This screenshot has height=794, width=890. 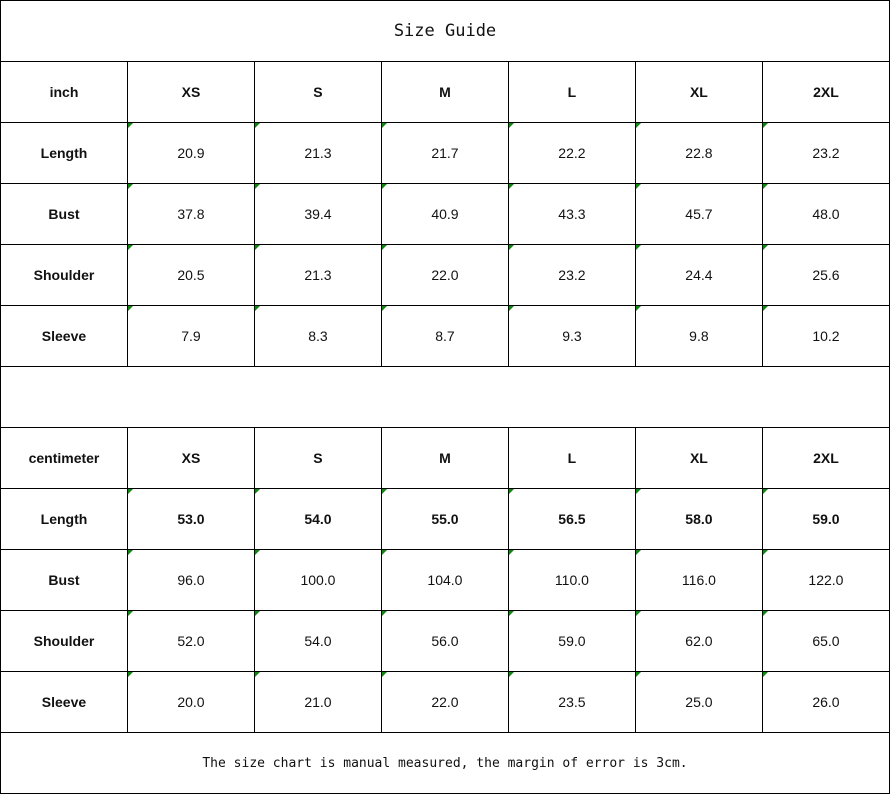 What do you see at coordinates (190, 580) in the screenshot?
I see `measurement-value: 96.0` at bounding box center [190, 580].